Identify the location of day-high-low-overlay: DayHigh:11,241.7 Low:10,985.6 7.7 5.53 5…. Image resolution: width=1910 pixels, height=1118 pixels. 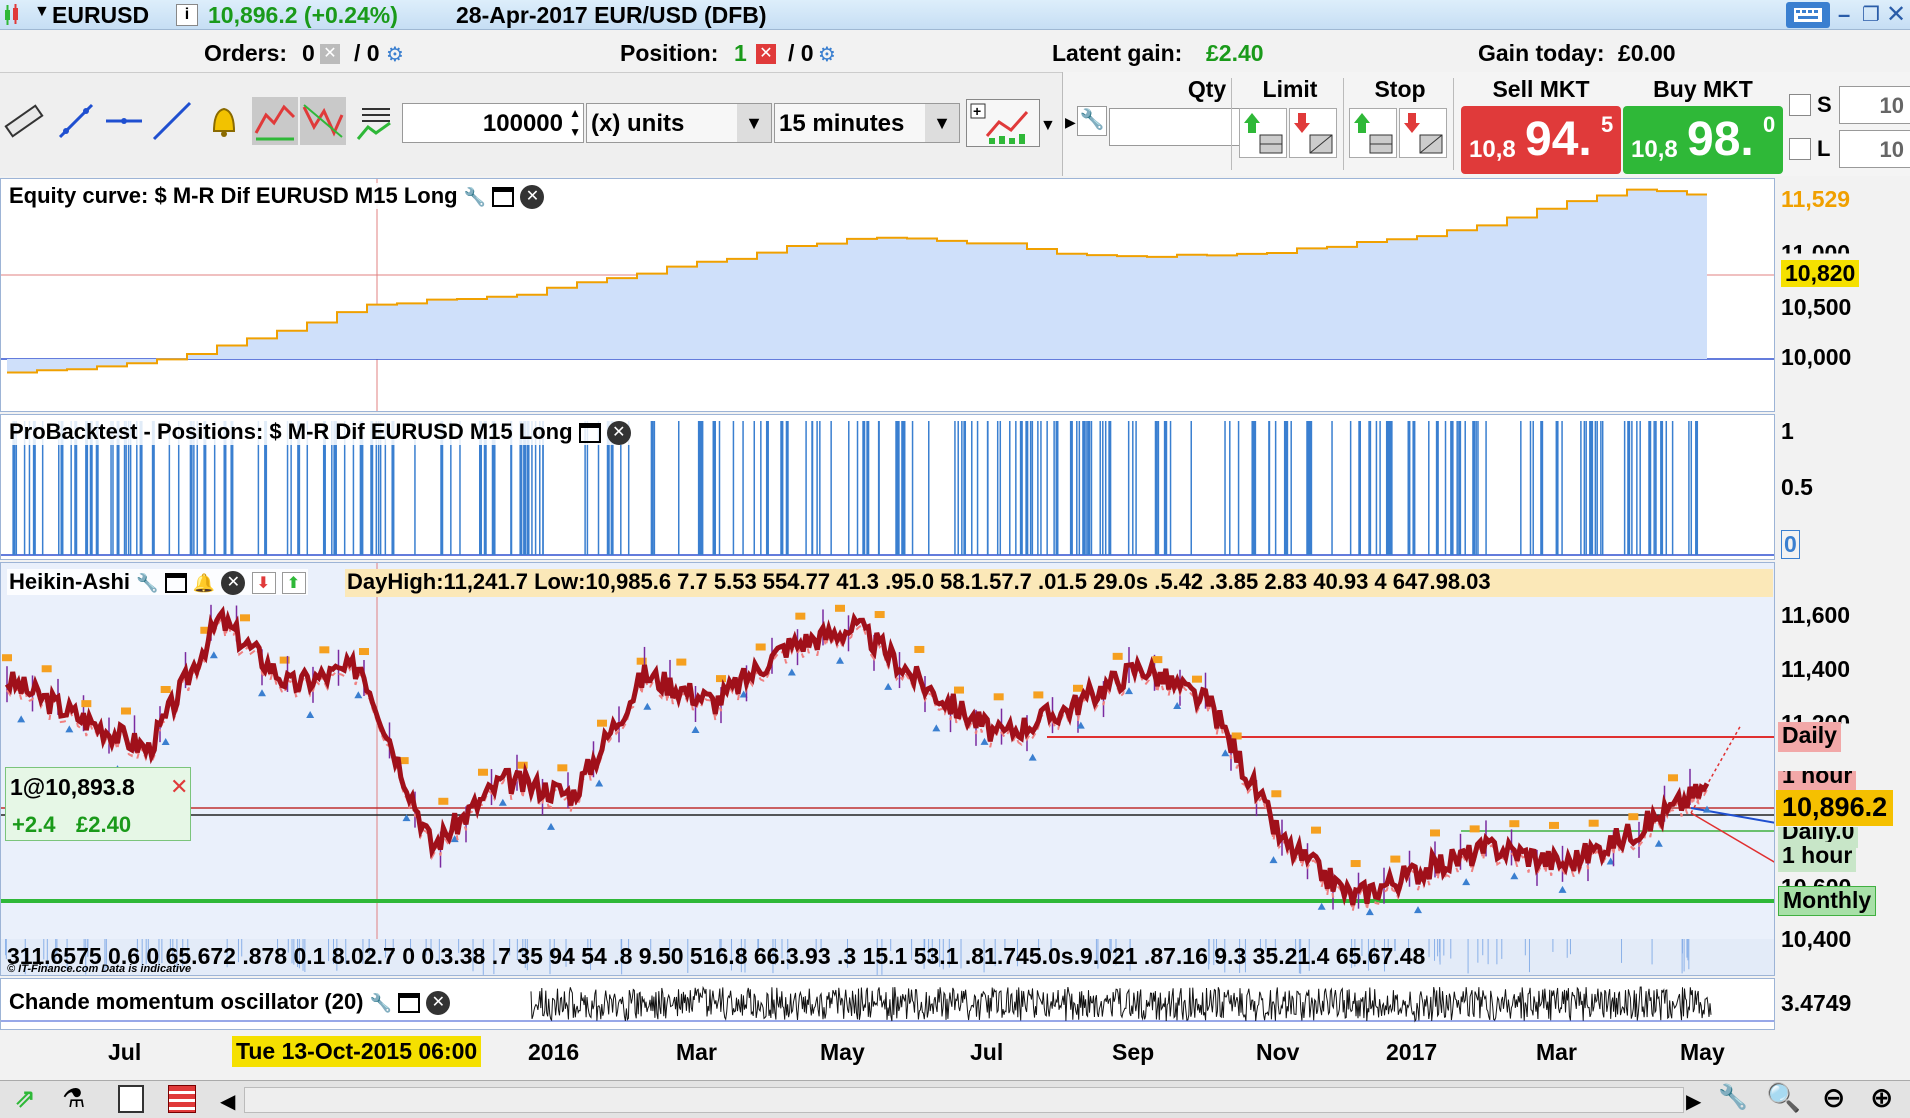
(1059, 583).